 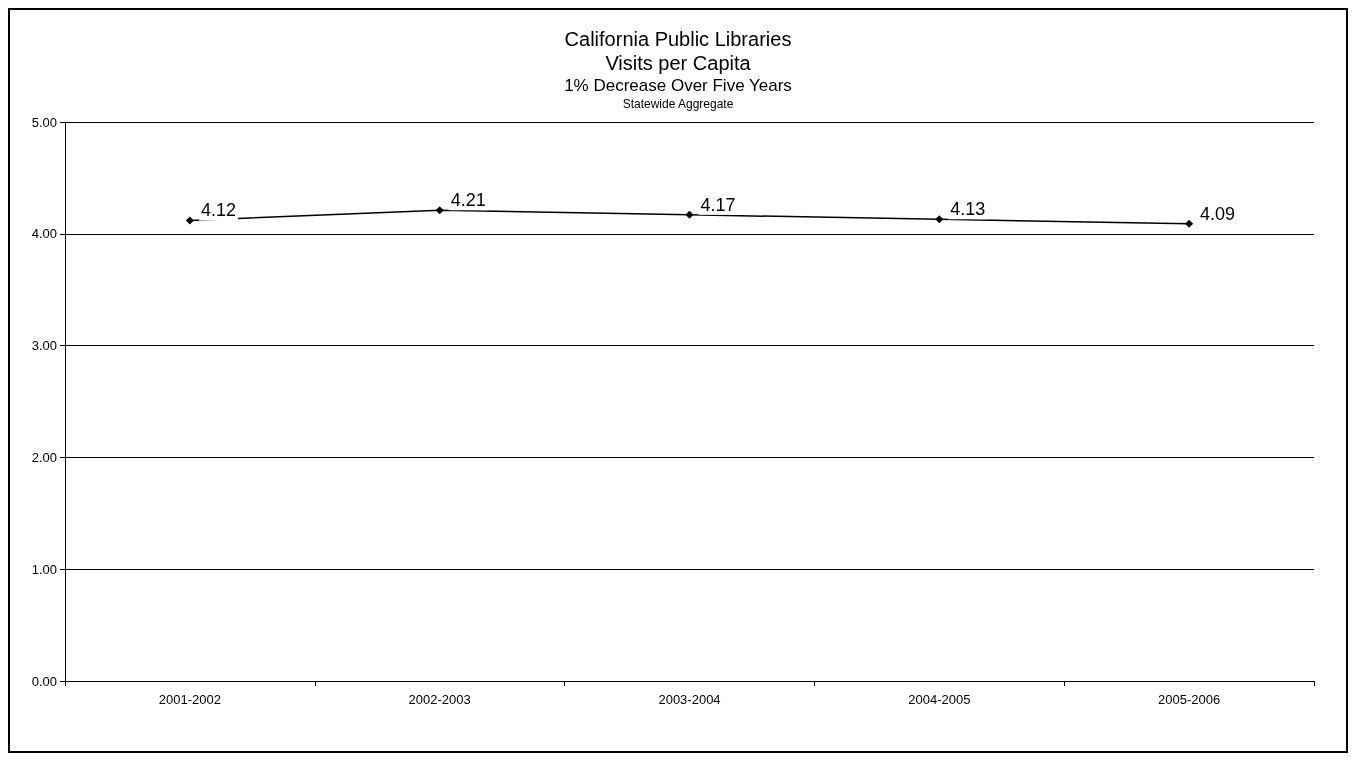 I want to click on y-tick-label: 4.00, so click(x=44, y=234).